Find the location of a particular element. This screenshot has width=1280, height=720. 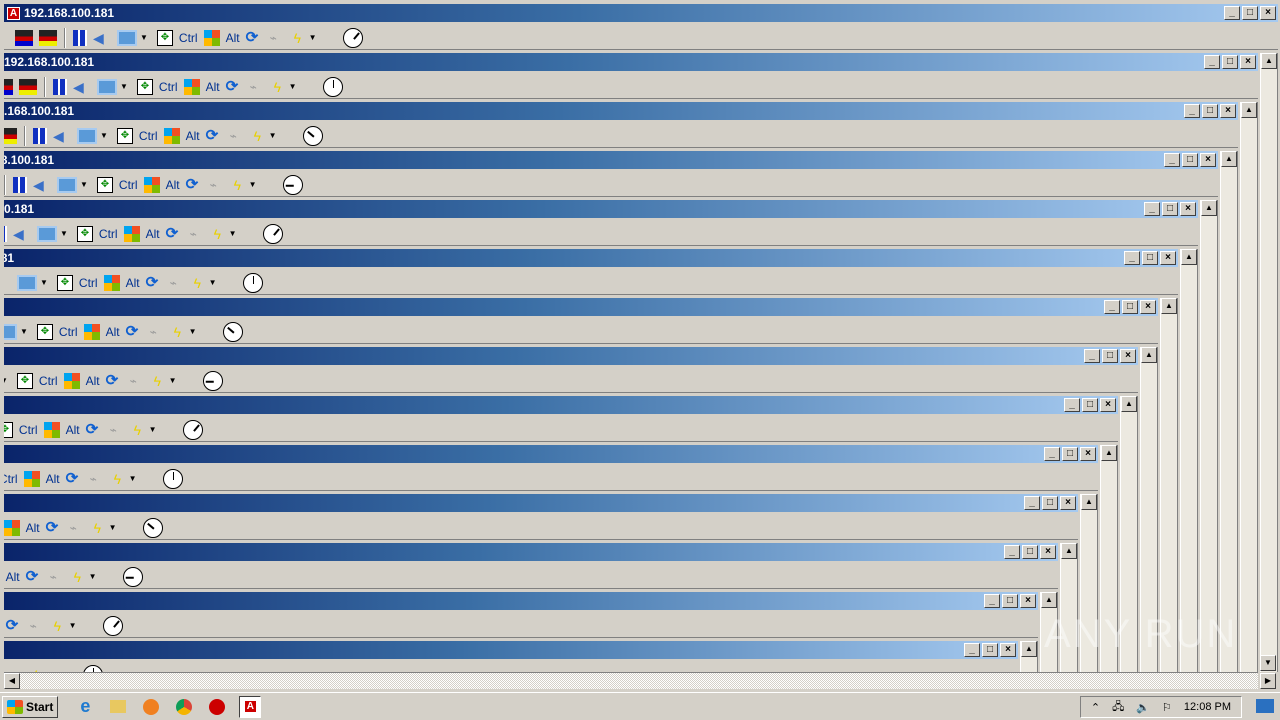

ctrl-key-button: Ctrl is located at coordinates (28, 429).